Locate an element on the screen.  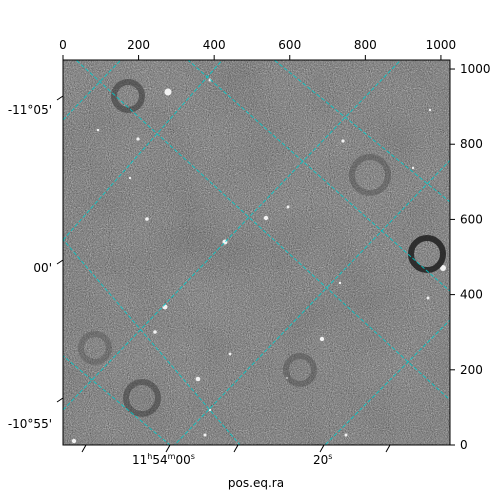
bottom-tick-label-1: 11h54m00s is located at coordinates (163, 459).